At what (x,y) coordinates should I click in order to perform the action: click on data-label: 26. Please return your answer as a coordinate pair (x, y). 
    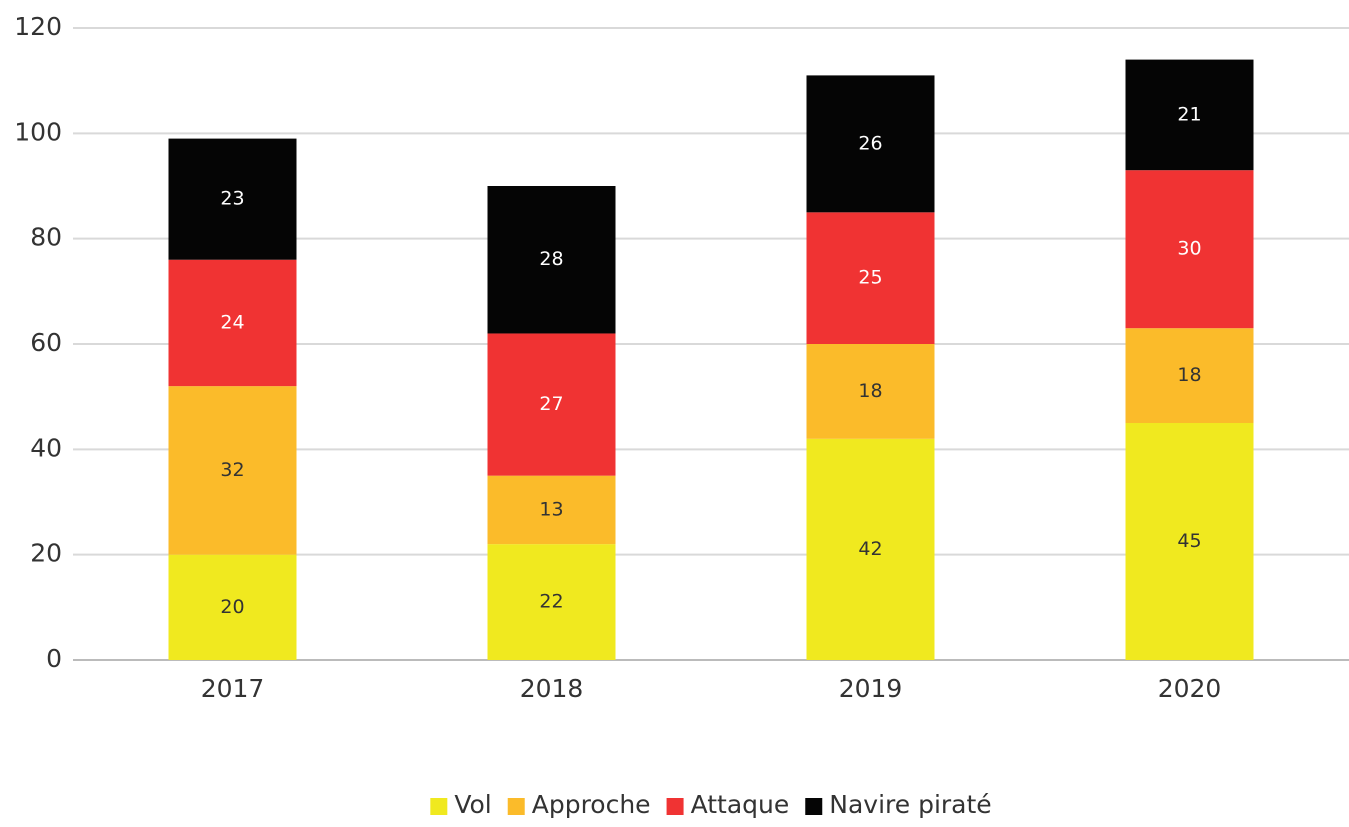
    Looking at the image, I should click on (870, 143).